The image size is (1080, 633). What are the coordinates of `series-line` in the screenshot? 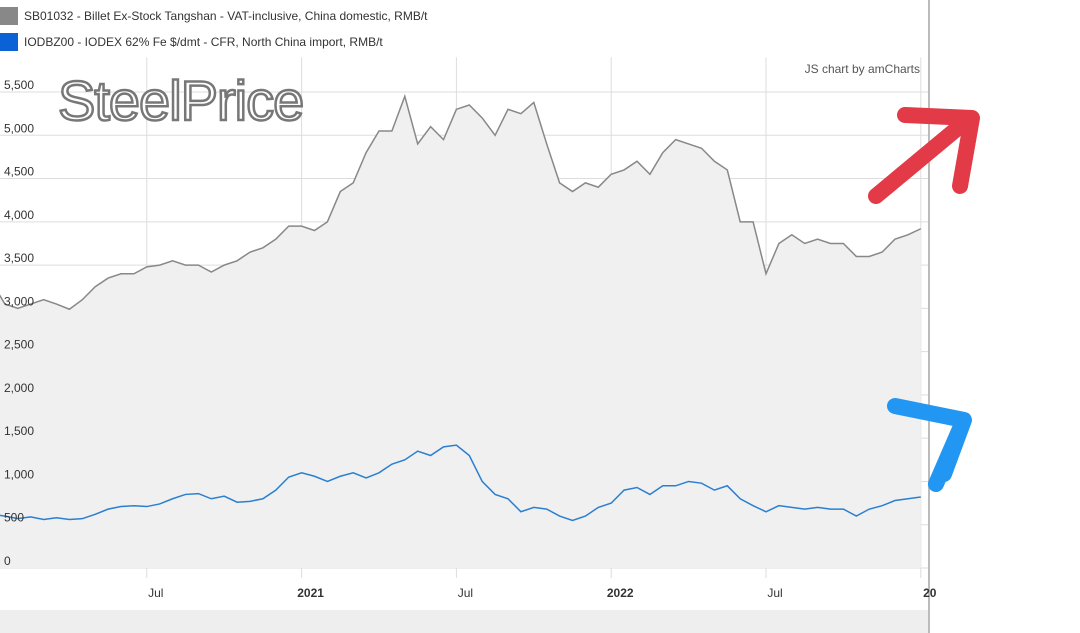 It's located at (460, 483).